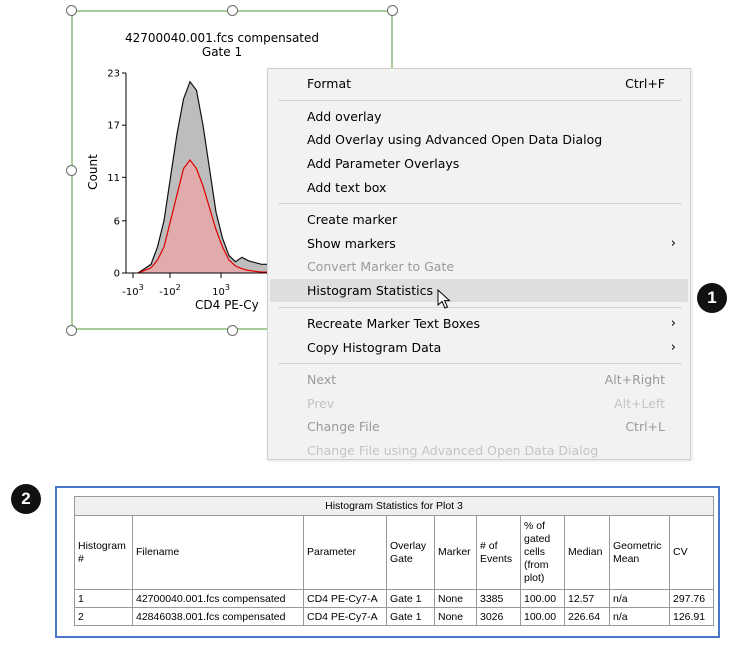 This screenshot has width=742, height=660. I want to click on menu-item-shortcut: Ctrl+L, so click(645, 426).